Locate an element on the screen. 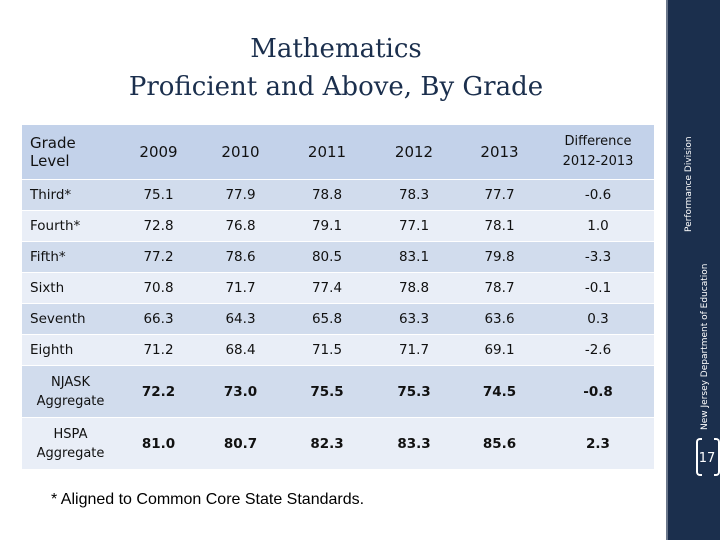 The image size is (720, 540). value-cell: 65.8 is located at coordinates (327, 319).